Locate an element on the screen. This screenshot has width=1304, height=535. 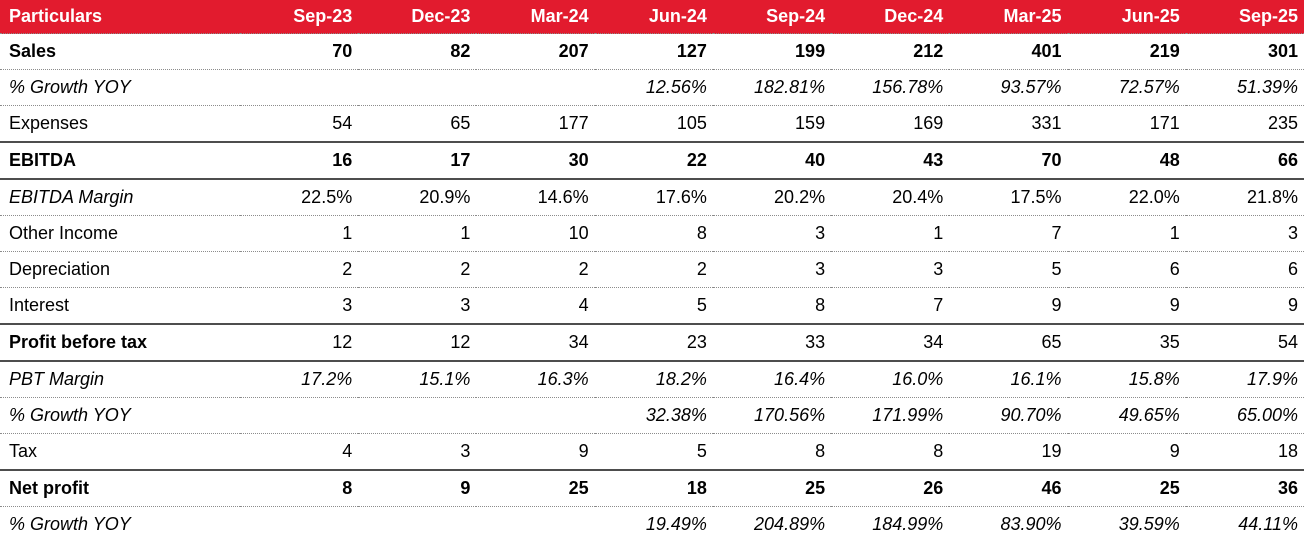
cell-value: 19.49% is located at coordinates (653, 520).